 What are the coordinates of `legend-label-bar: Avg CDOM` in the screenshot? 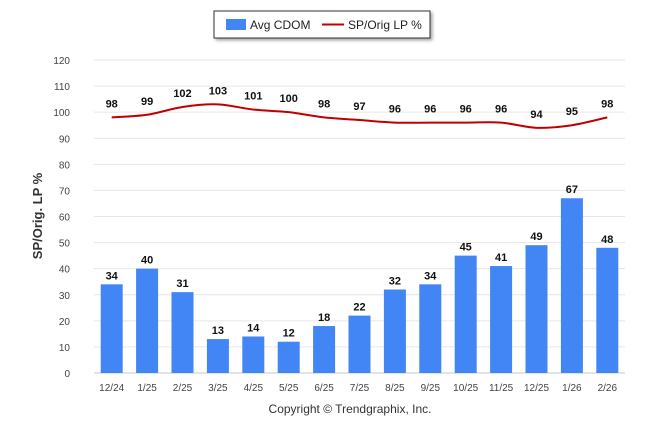 It's located at (280, 25).